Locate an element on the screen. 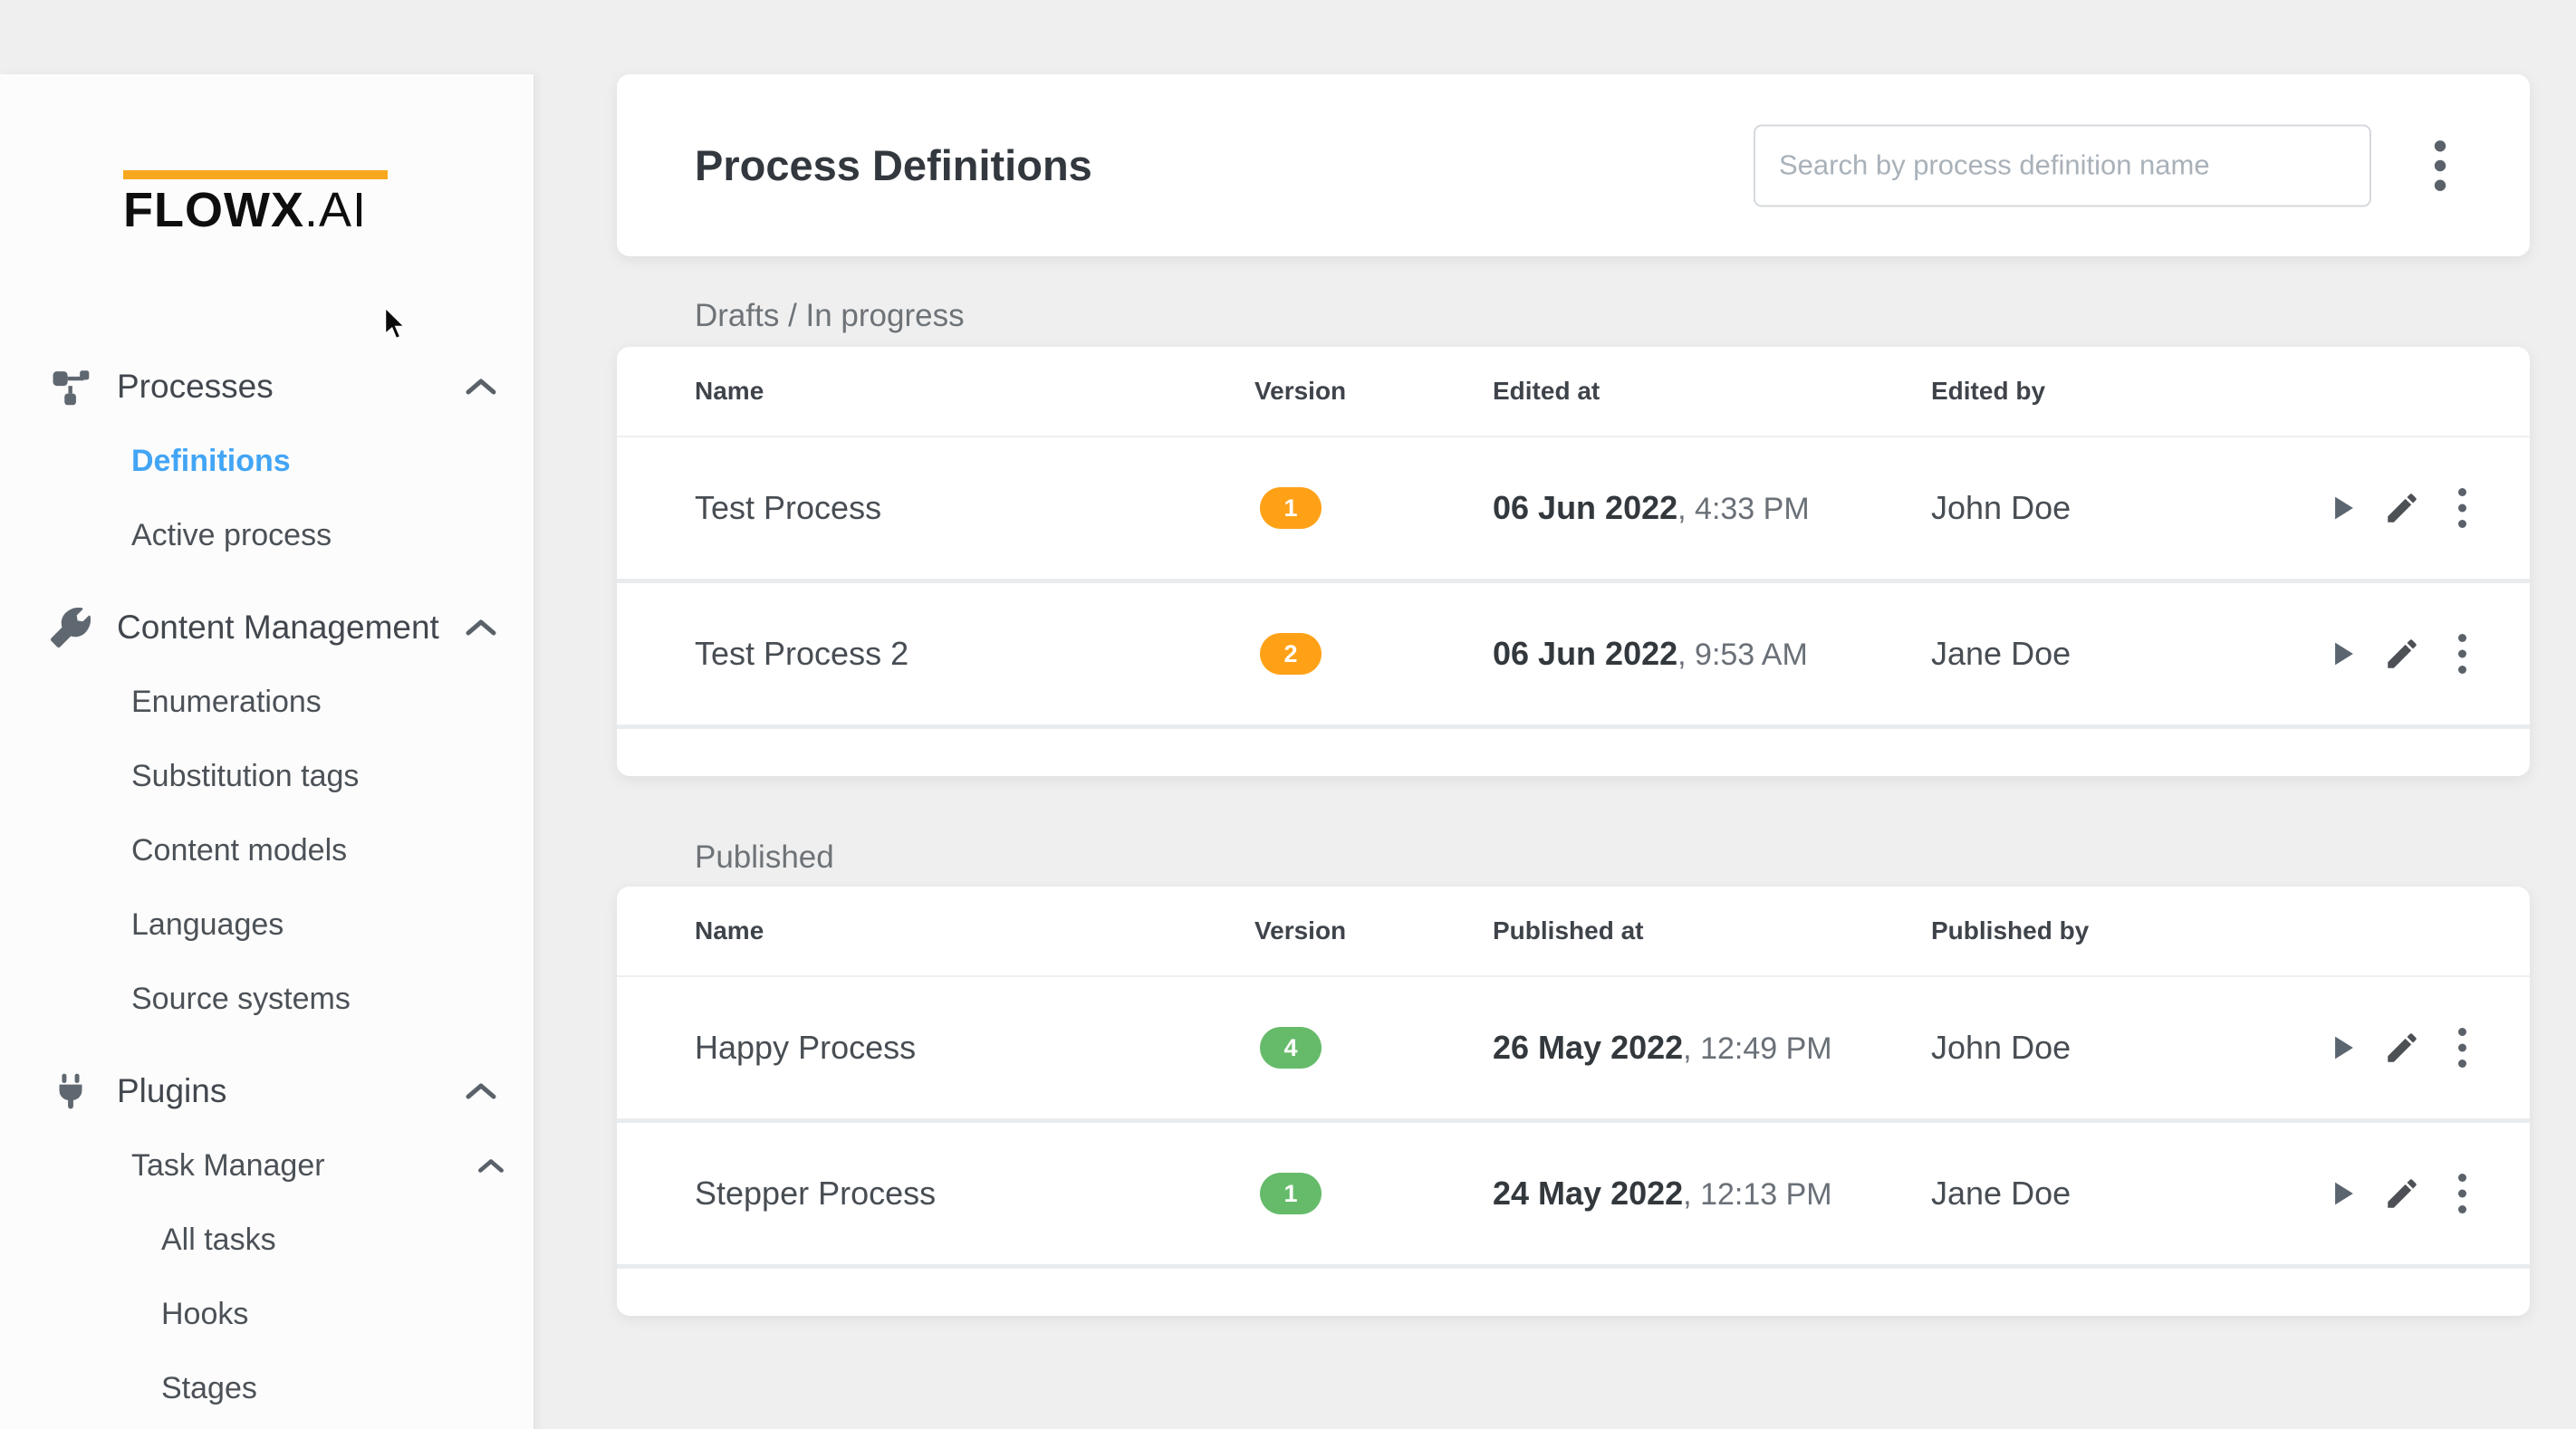  column-header-edited-at: Edited at is located at coordinates (1546, 391).